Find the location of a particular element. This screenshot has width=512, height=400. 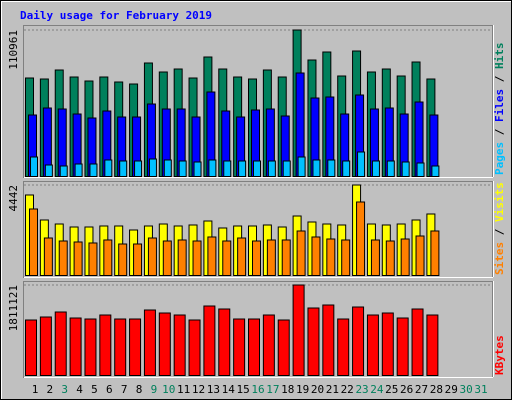

legend: Sites / Visits is located at coordinates (499, 228).